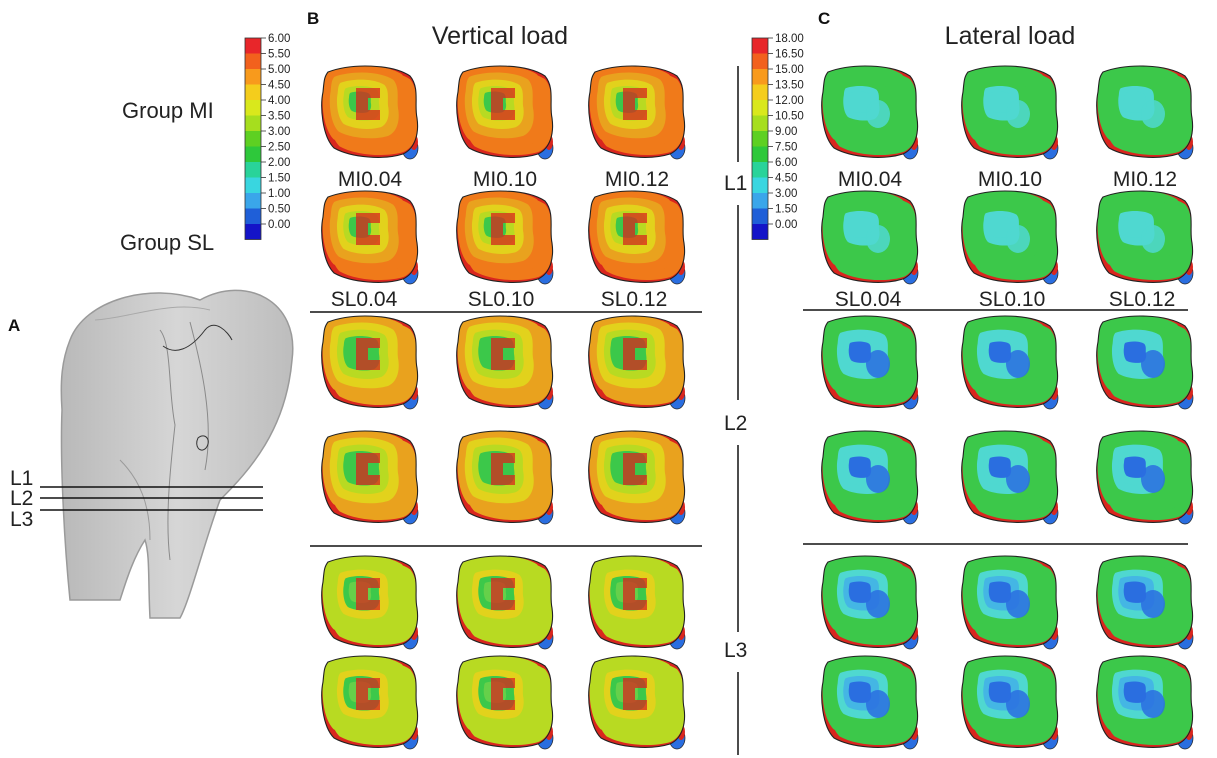  What do you see at coordinates (735, 650) in the screenshot?
I see `level-label-l3: L3` at bounding box center [735, 650].